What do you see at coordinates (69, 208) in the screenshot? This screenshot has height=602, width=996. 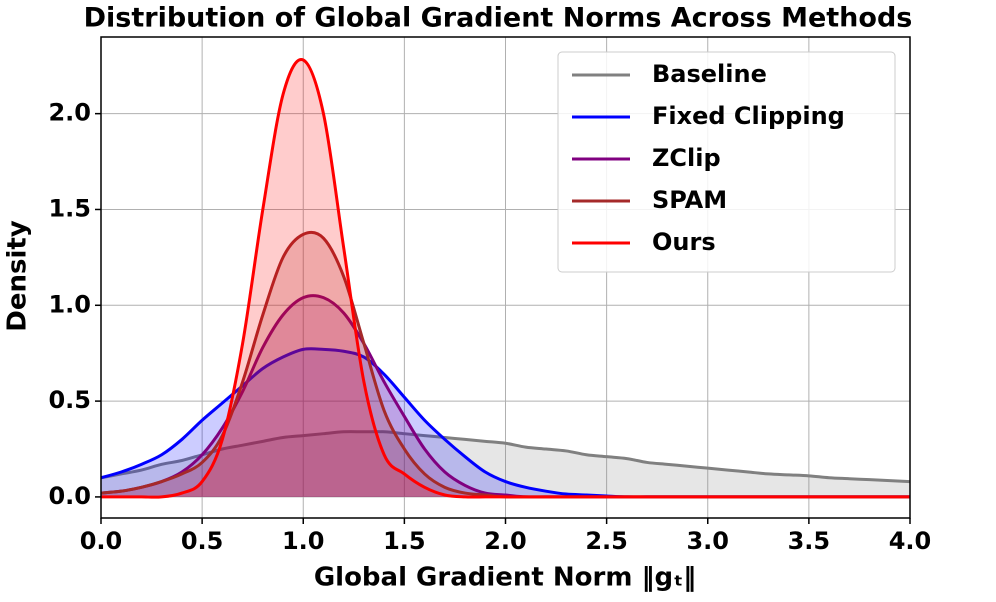 I see `y-tick-label: 1.5` at bounding box center [69, 208].